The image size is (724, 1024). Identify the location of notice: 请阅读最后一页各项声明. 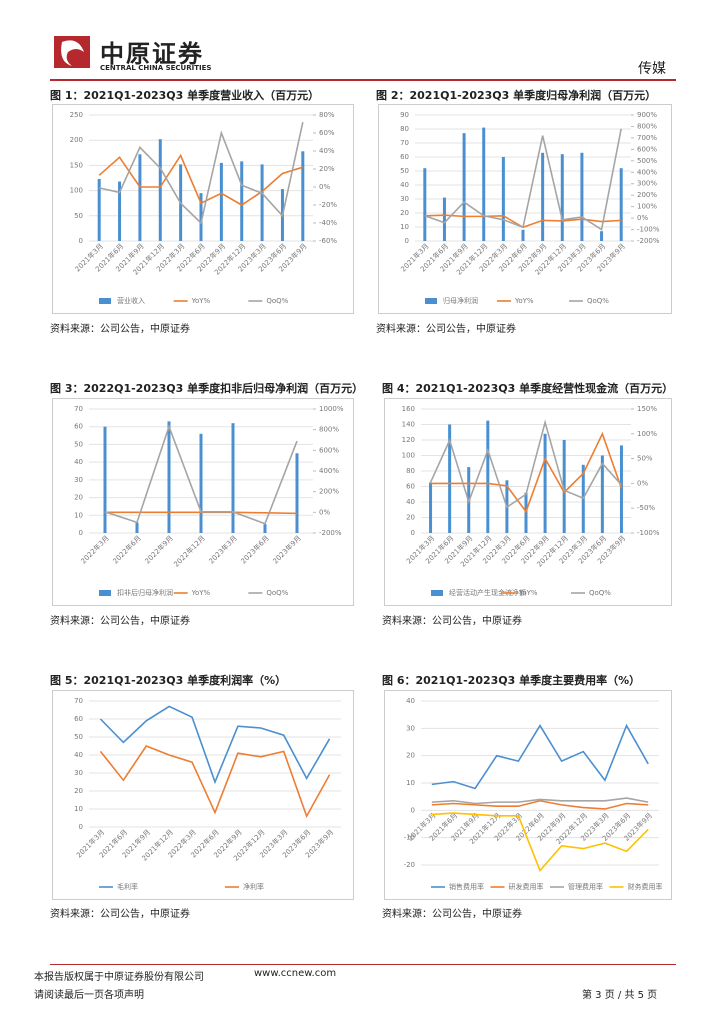
(89, 995).